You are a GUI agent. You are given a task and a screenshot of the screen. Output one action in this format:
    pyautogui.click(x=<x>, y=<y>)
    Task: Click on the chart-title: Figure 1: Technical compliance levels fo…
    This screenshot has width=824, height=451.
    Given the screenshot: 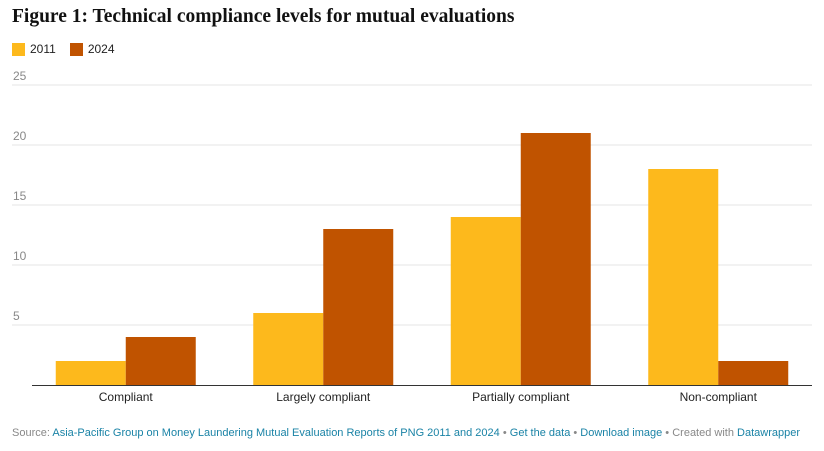 What is the action you would take?
    pyautogui.click(x=263, y=16)
    